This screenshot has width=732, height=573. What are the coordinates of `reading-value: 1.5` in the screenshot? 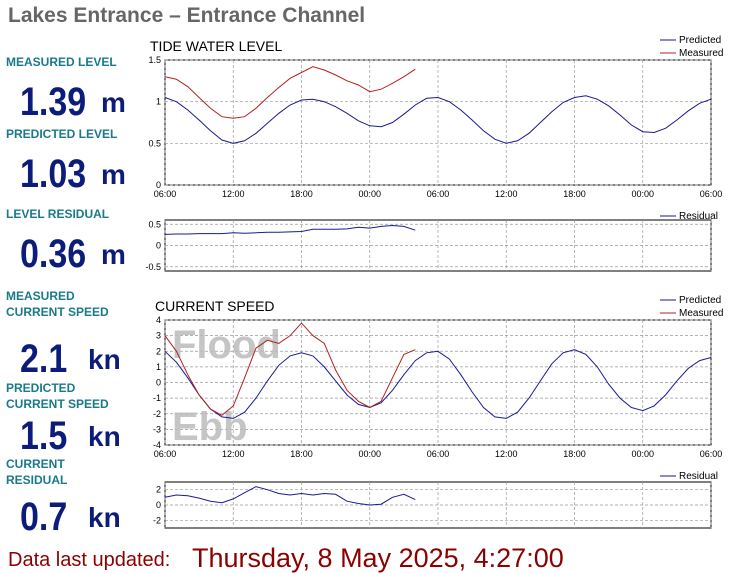 It's located at (43, 434).